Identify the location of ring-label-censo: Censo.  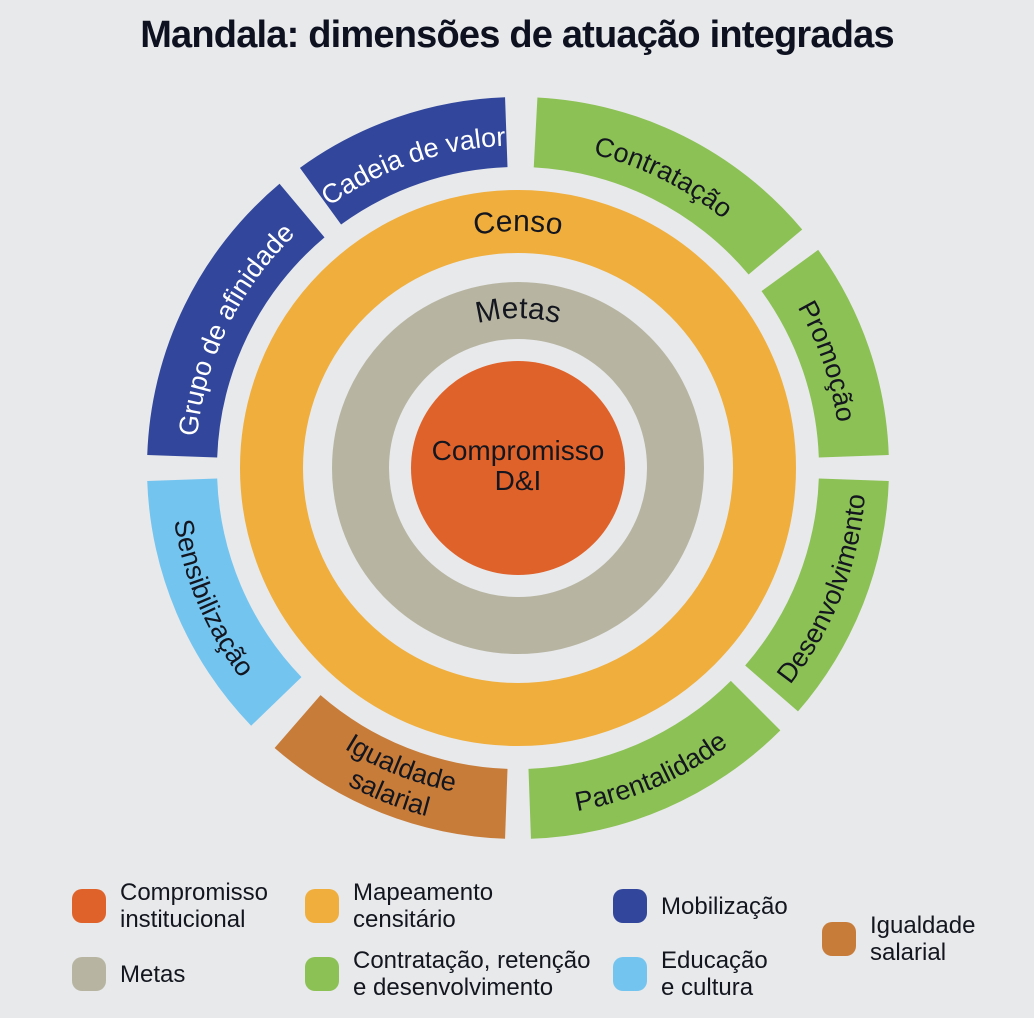
(518, 223).